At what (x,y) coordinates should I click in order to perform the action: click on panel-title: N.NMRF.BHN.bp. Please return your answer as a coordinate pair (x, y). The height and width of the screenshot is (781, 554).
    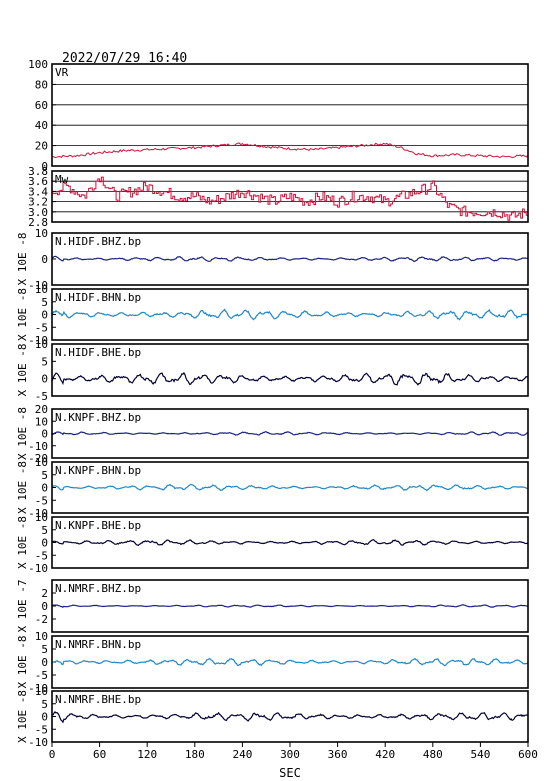
    Looking at the image, I should click on (98, 644).